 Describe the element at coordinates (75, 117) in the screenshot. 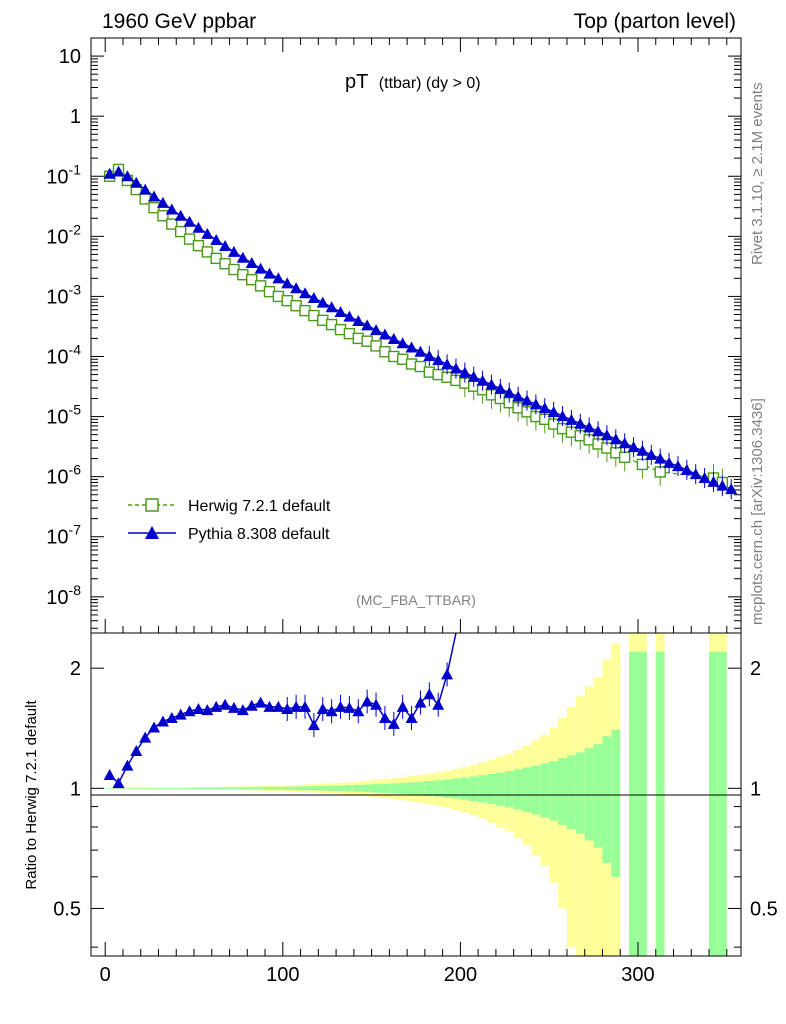

I see `main-y-tick-label: 1` at that location.